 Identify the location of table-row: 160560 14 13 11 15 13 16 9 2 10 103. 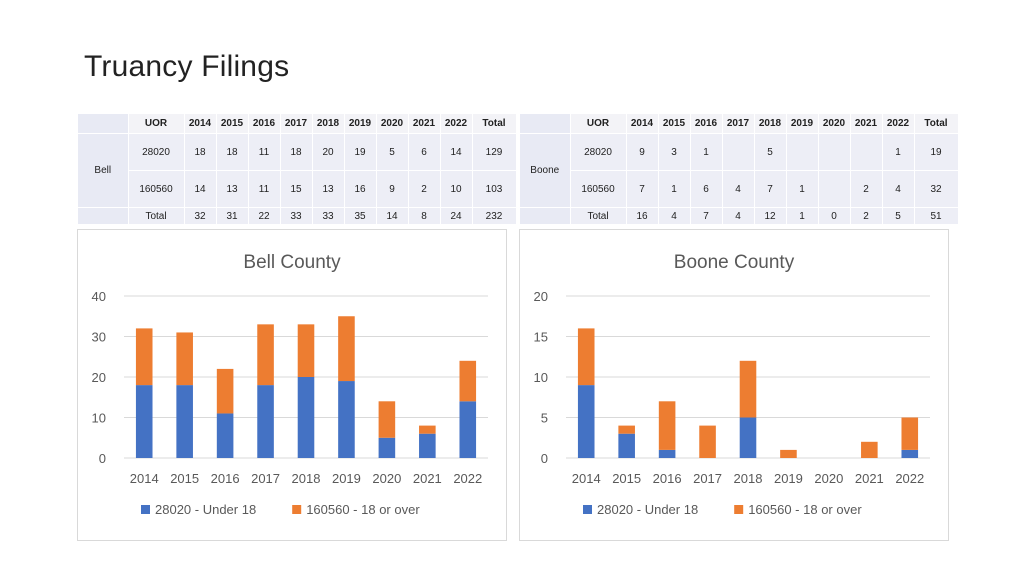
(297, 189).